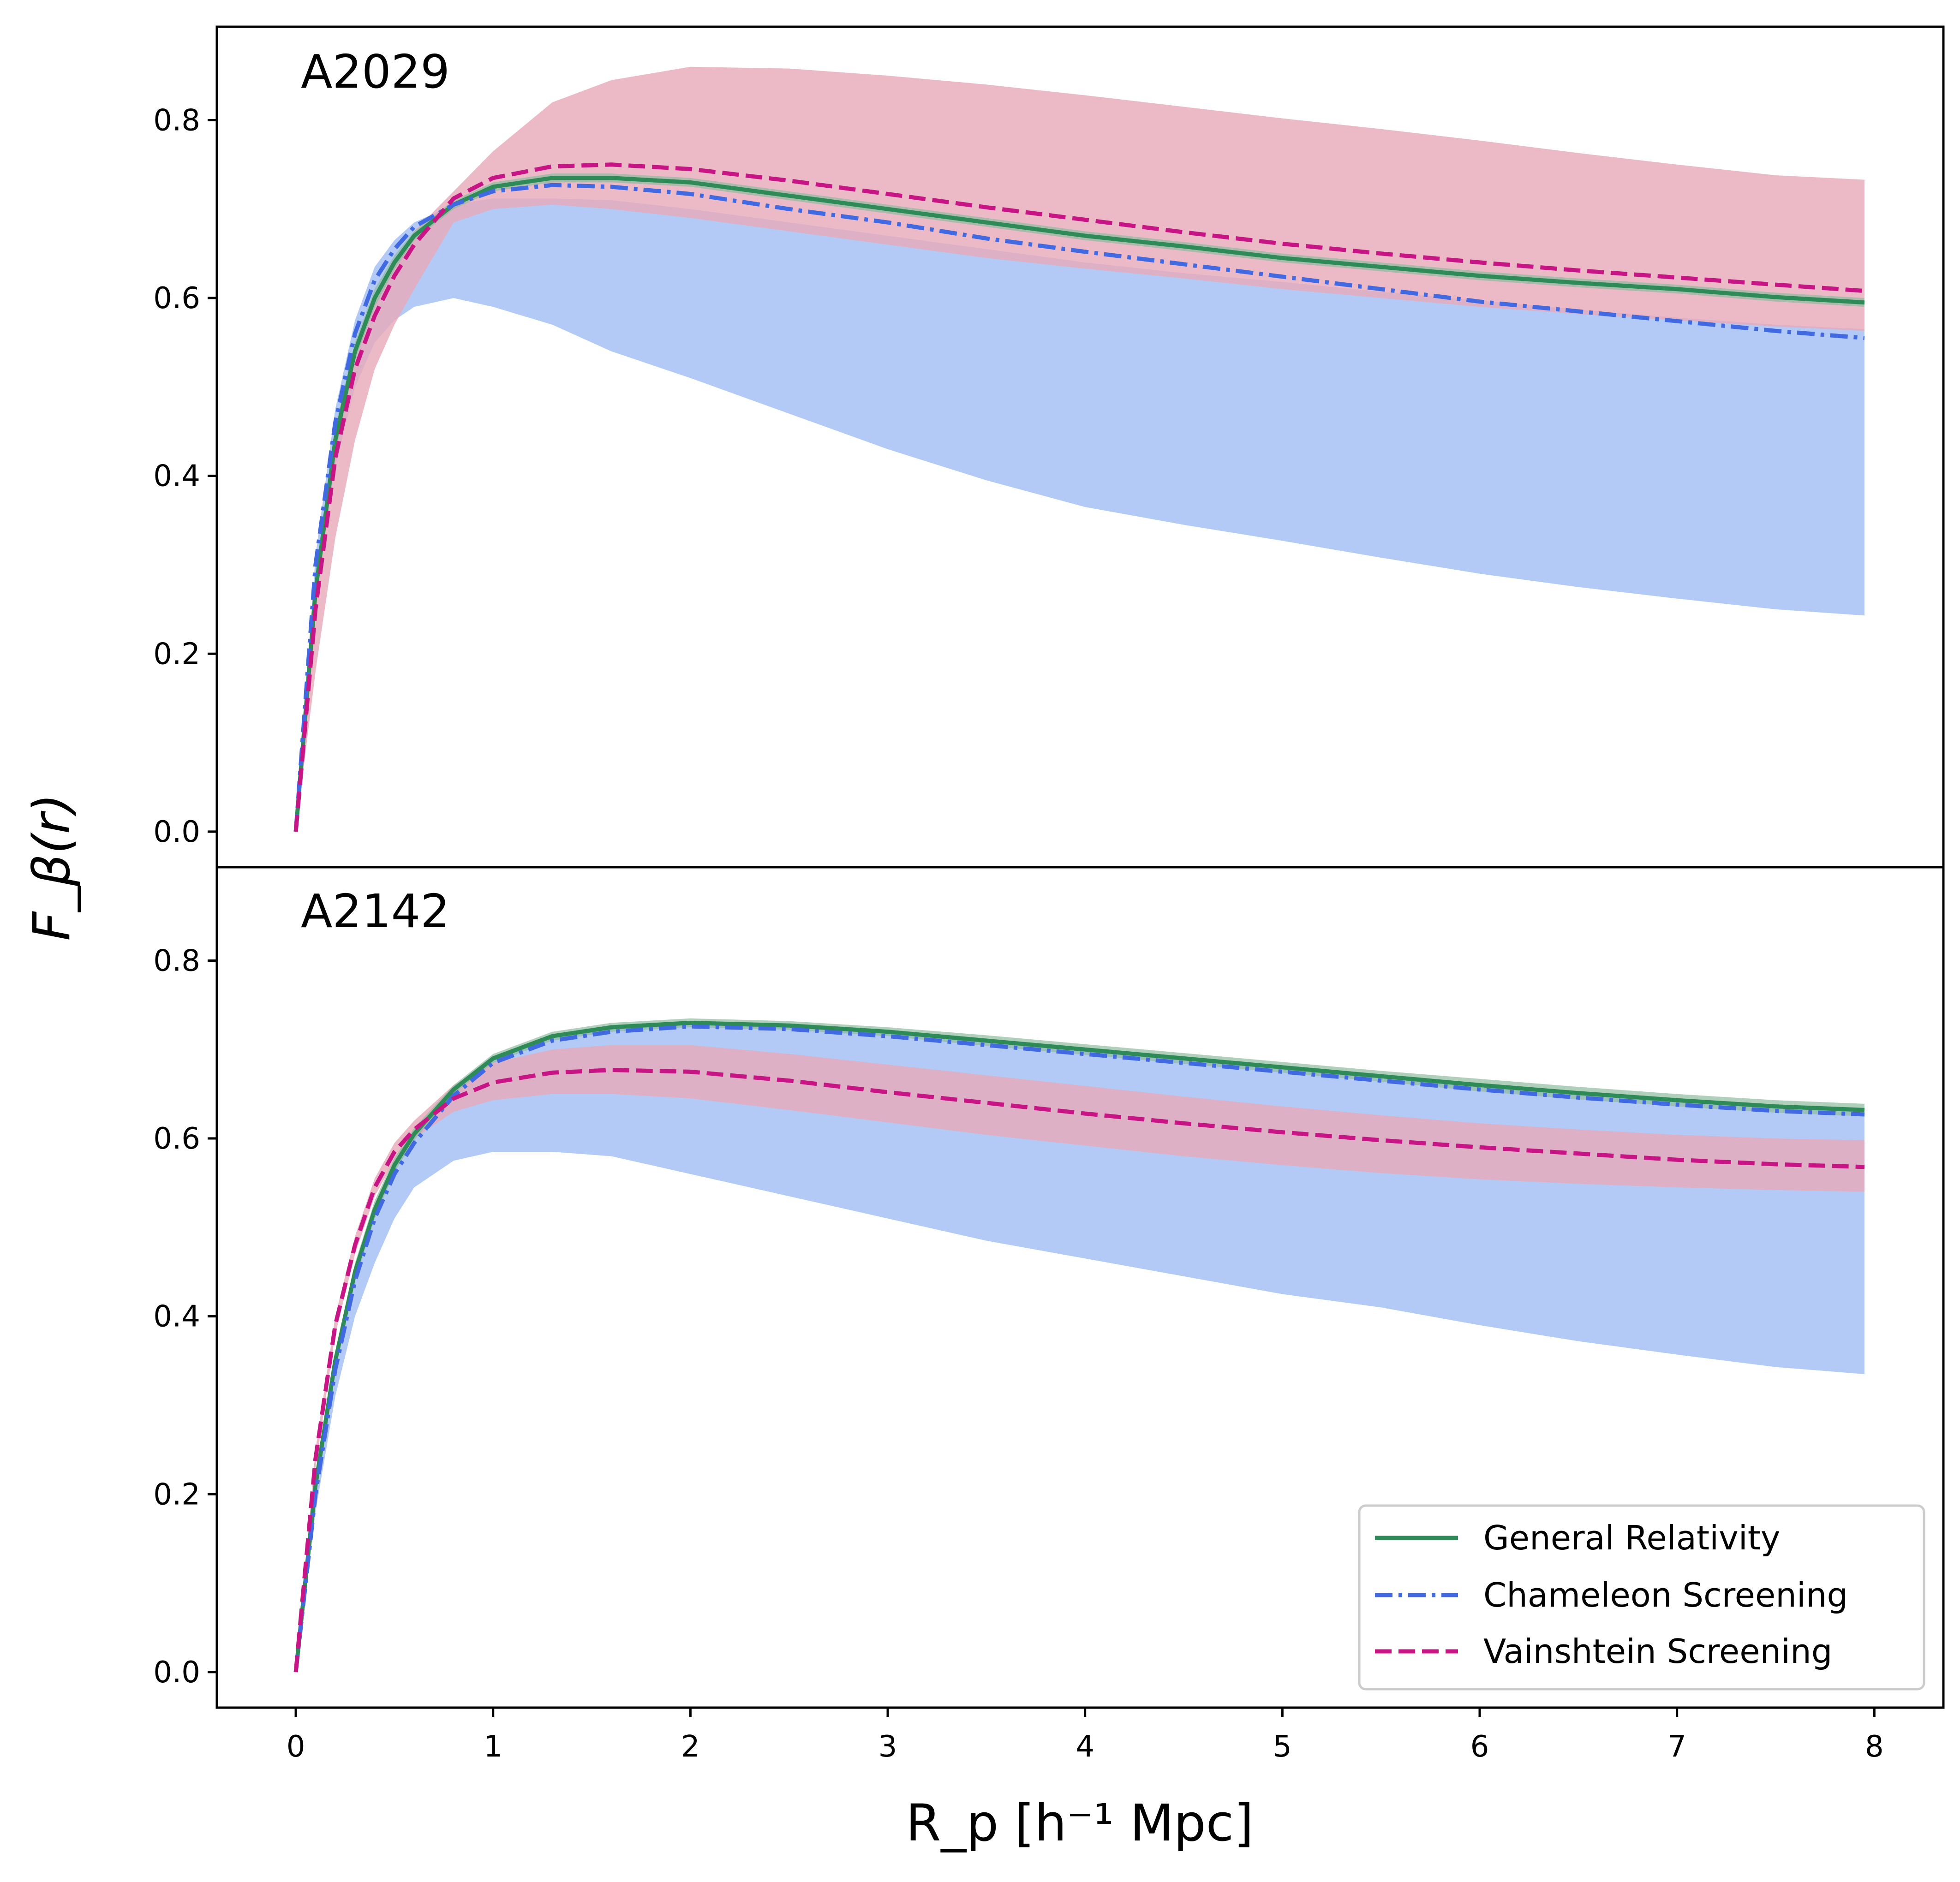 The image size is (1960, 1882). Describe the element at coordinates (1479, 1747) in the screenshot. I see `x-tick-label: 6` at that location.